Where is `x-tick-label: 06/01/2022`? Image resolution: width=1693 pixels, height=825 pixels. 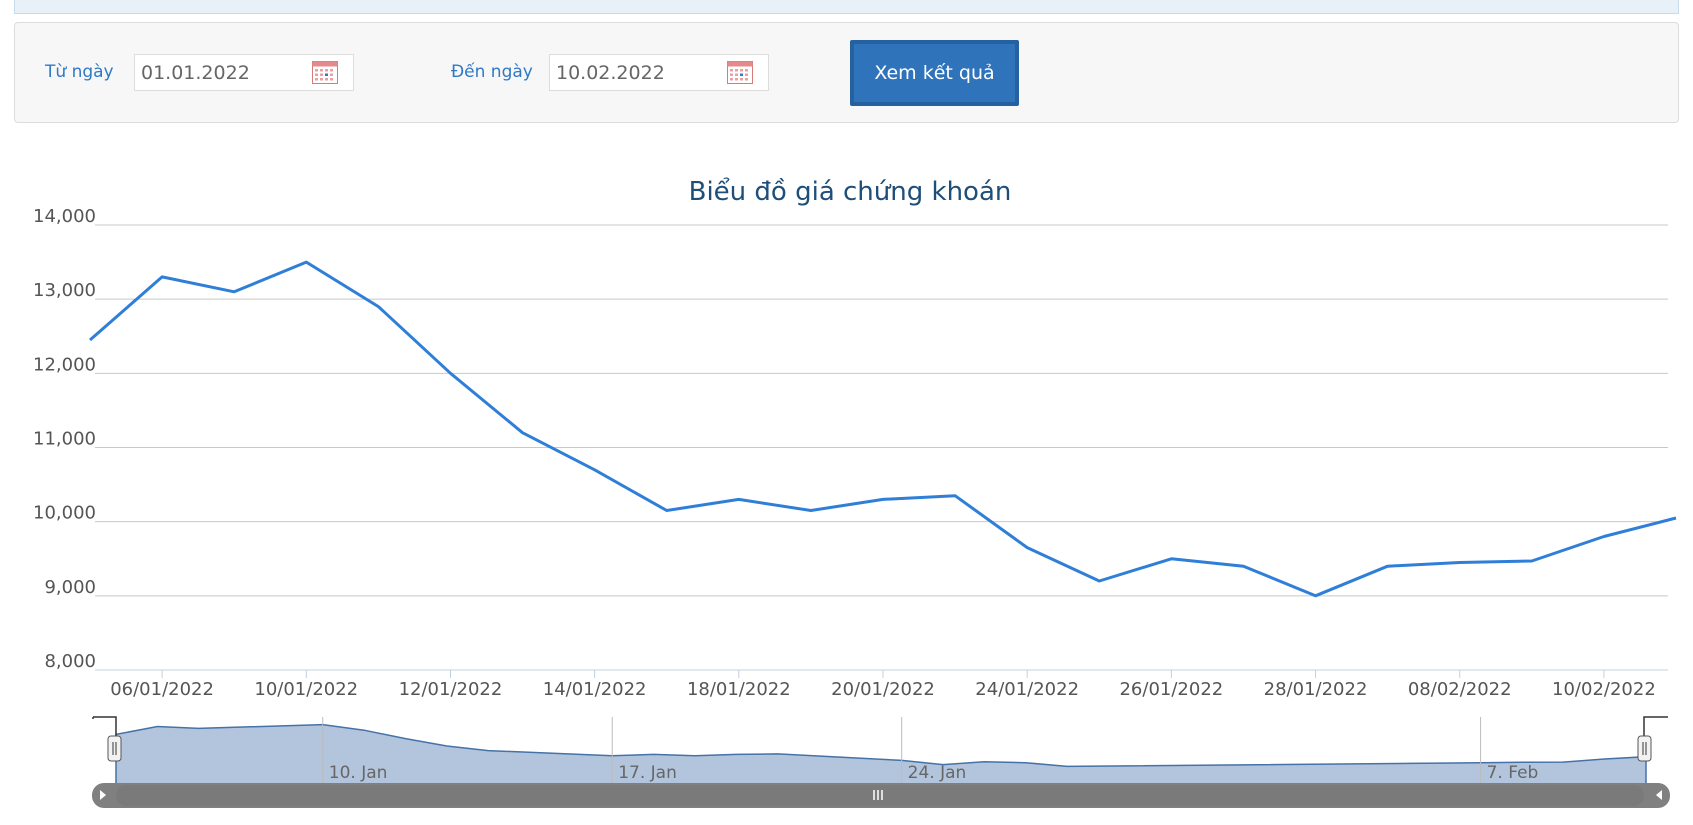
x-tick-label: 06/01/2022 is located at coordinates (162, 689).